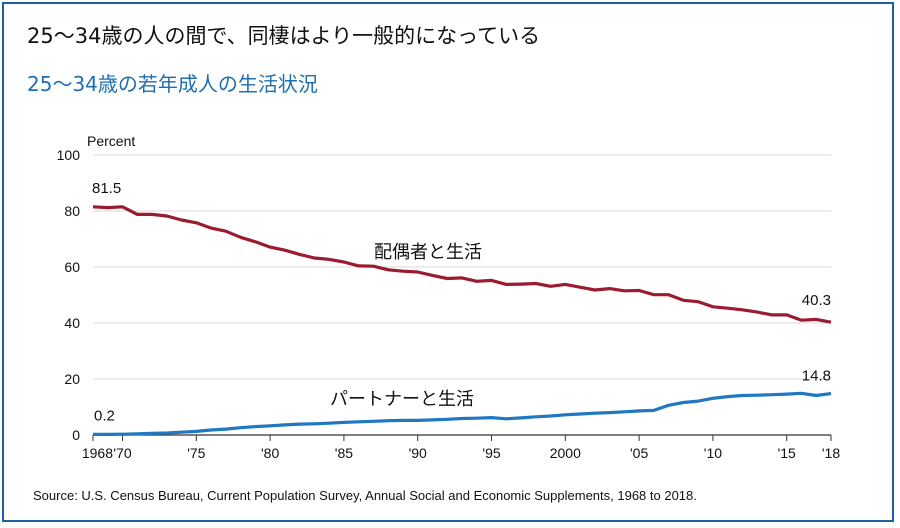 This screenshot has height=528, width=900. I want to click on x-tick-label: 1968, so click(97, 453).